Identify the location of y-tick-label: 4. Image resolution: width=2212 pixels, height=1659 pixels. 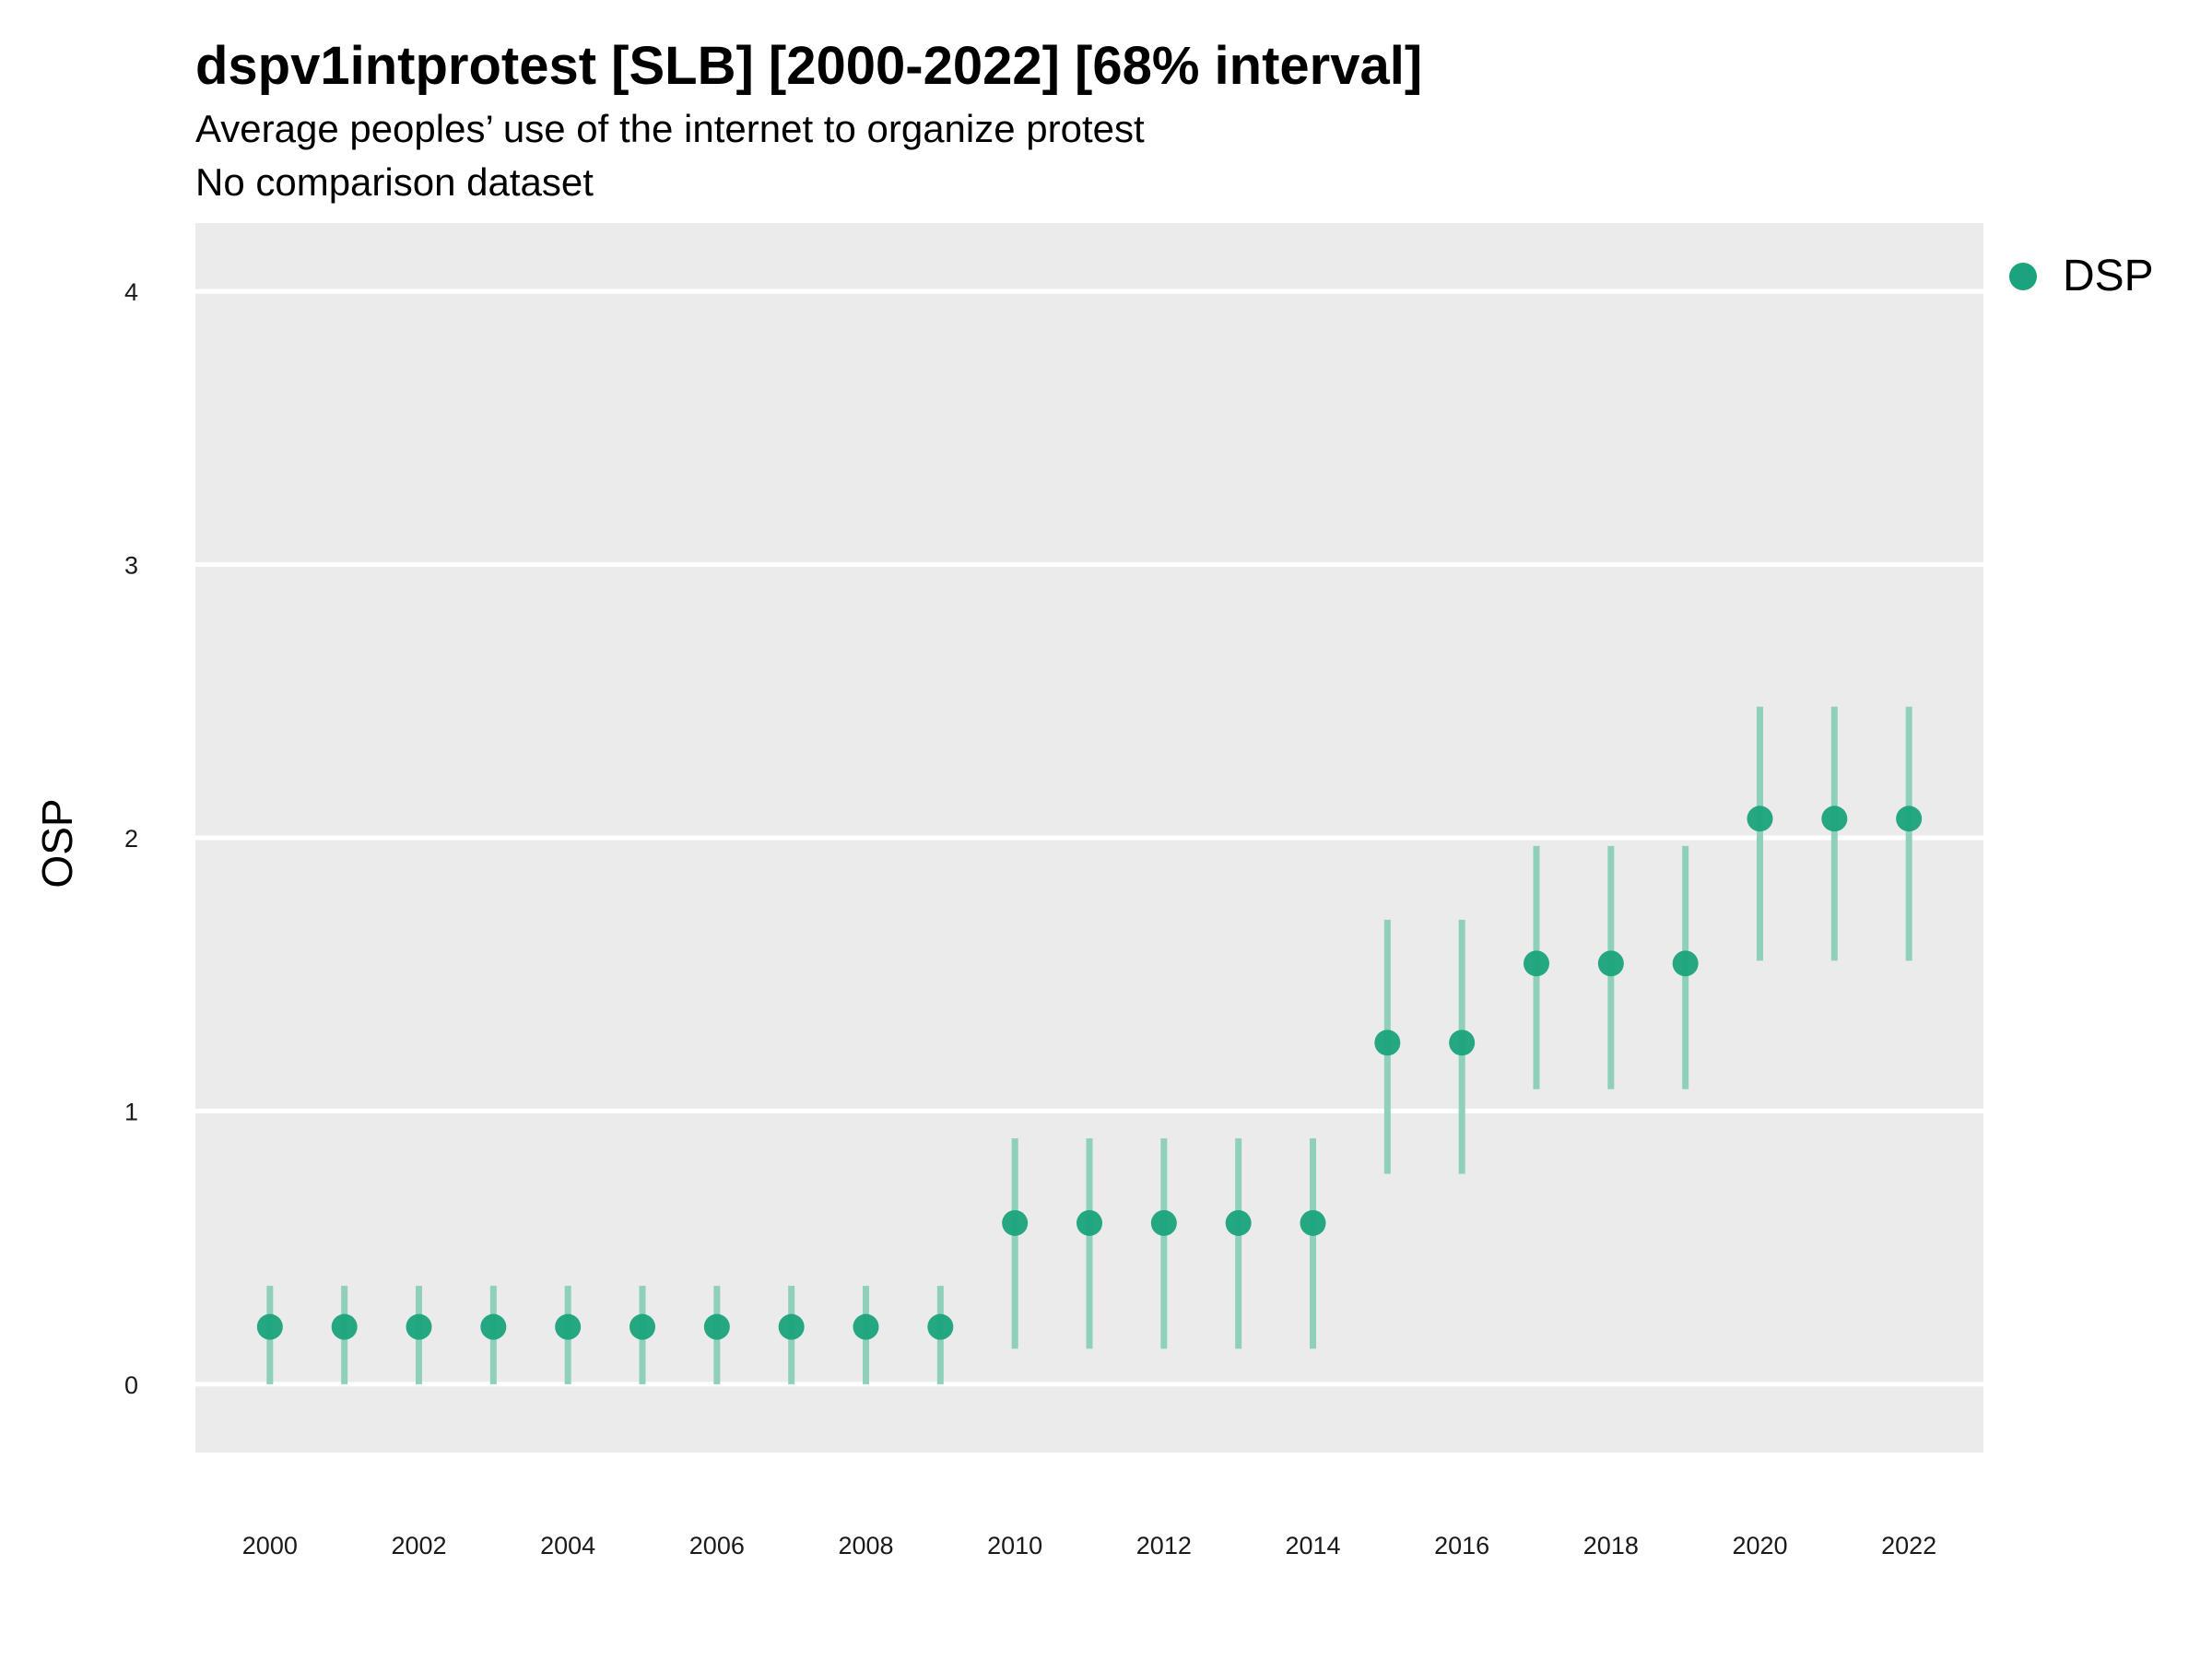
(131, 292).